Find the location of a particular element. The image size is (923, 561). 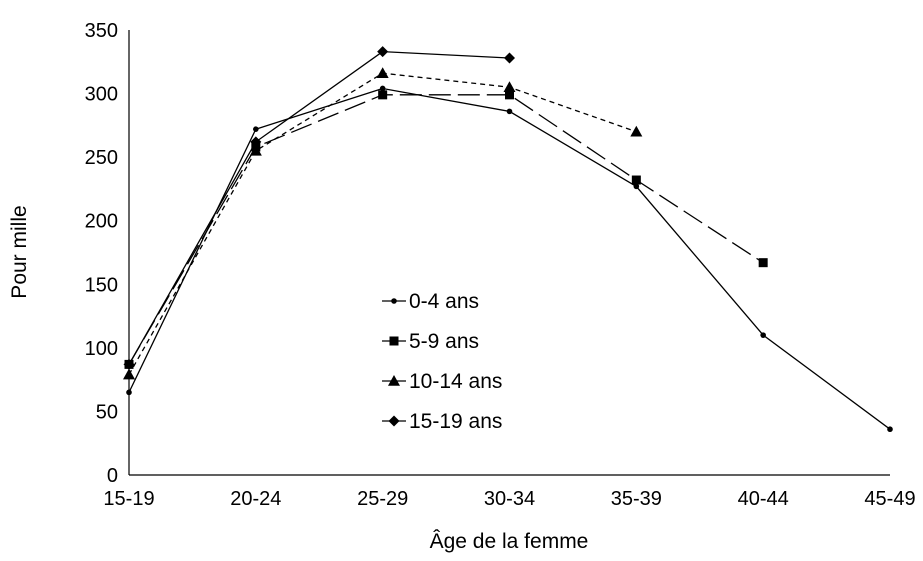

y-tick-label: 50 is located at coordinates (107, 412).